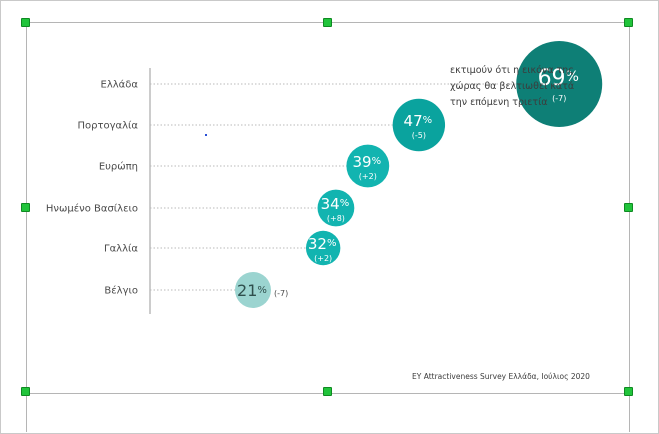  What do you see at coordinates (335, 204) in the screenshot?
I see `bubble-value-label: 34%` at bounding box center [335, 204].